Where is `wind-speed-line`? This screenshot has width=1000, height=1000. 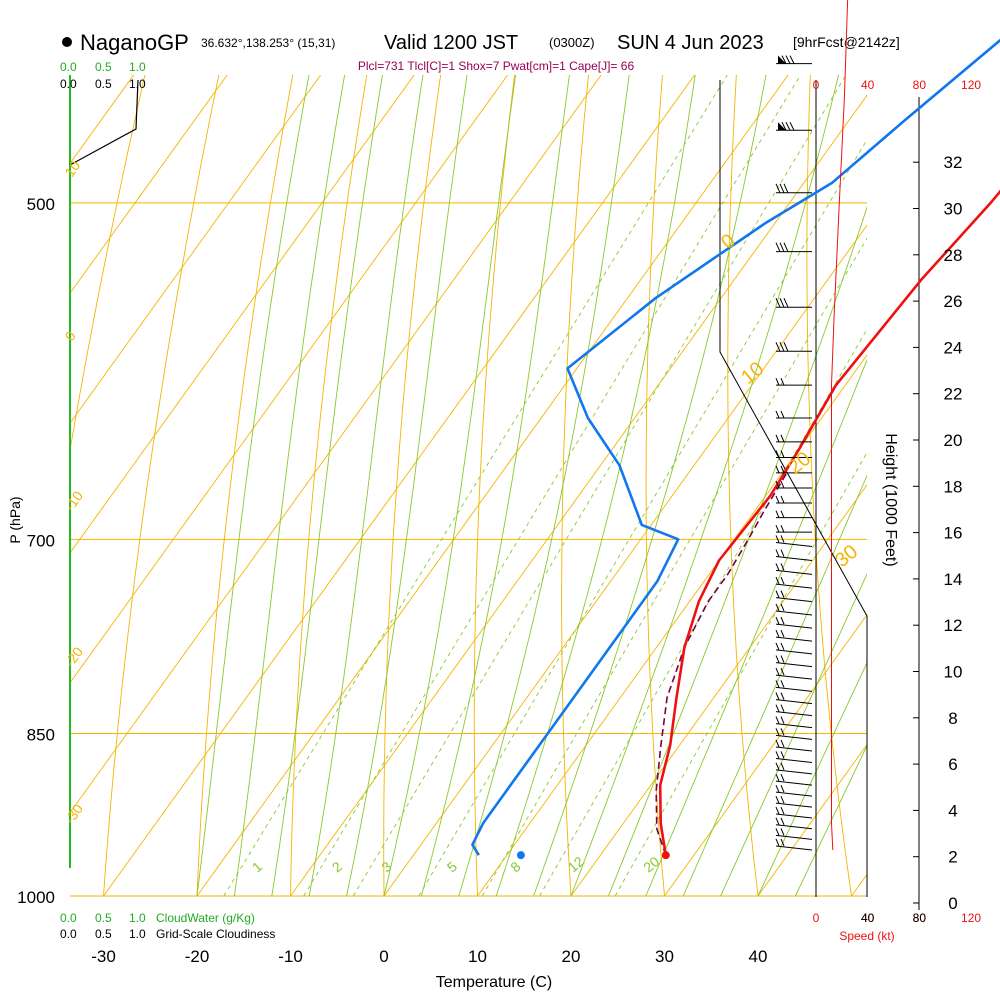
wind-speed-line is located at coordinates (840, 425).